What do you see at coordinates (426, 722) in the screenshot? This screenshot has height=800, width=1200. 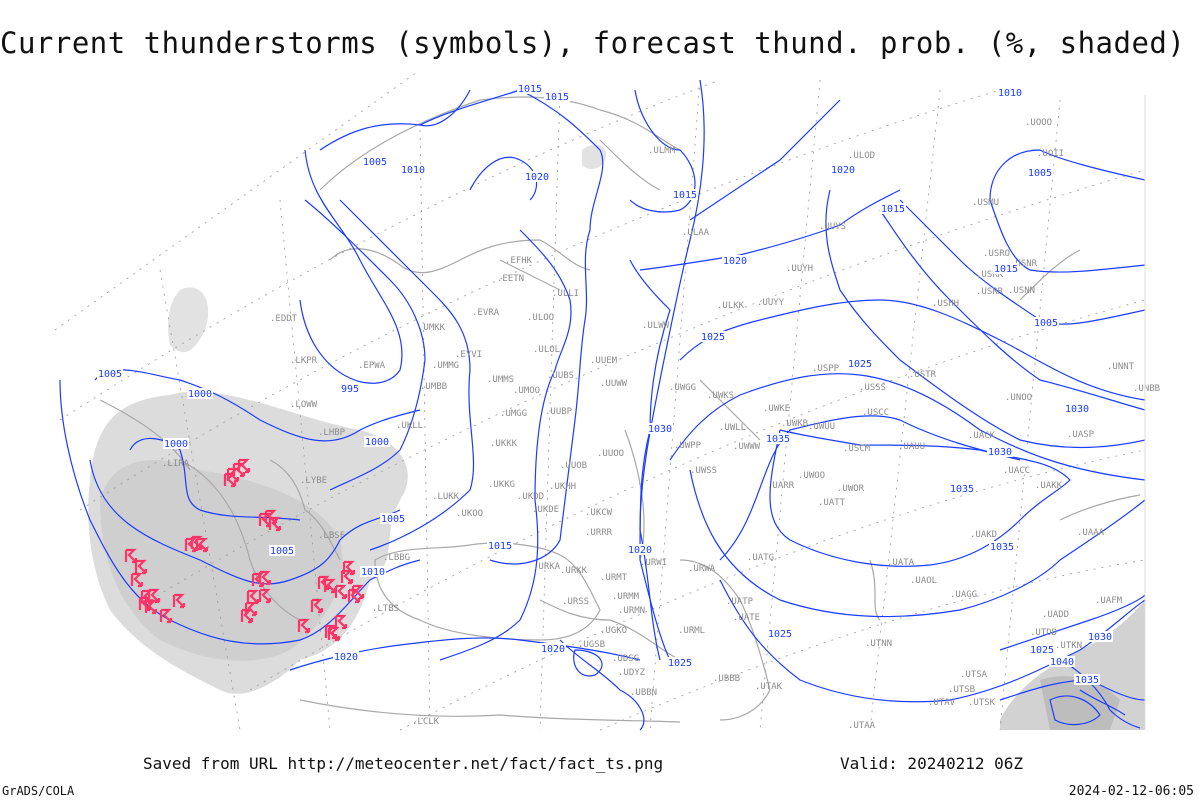 I see `station-label: .LCLK` at bounding box center [426, 722].